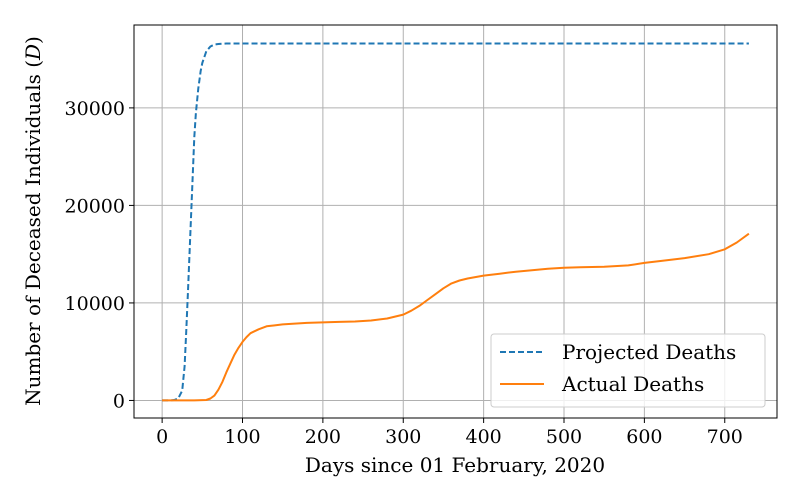 The image size is (800, 500). I want to click on legend: Projected Deaths Actual Deaths, so click(628, 370).